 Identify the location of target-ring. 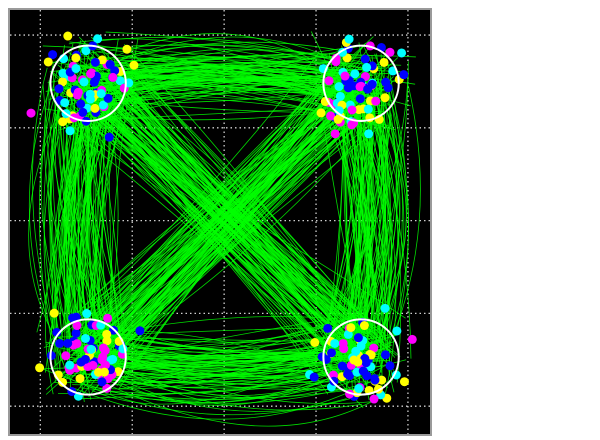
(88, 357).